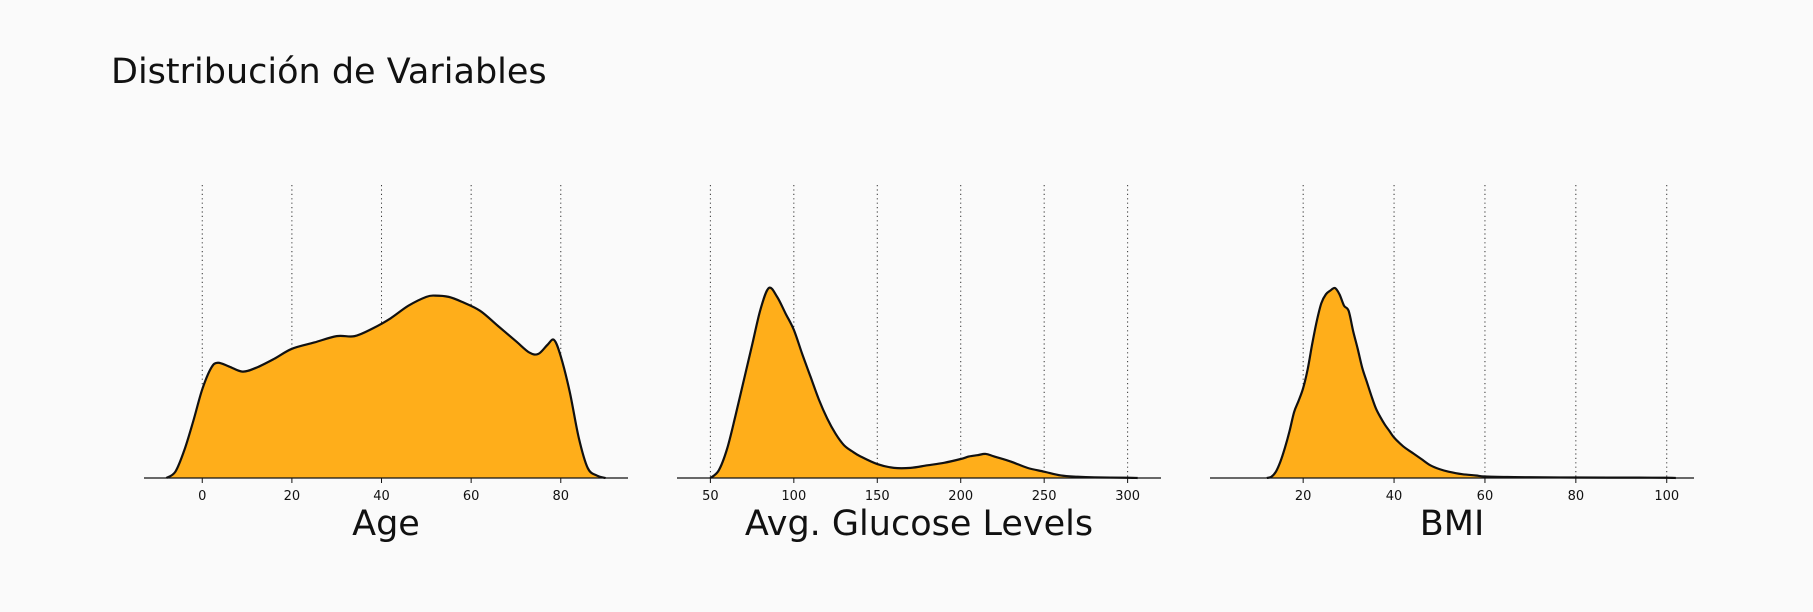 The width and height of the screenshot is (1813, 612). Describe the element at coordinates (877, 496) in the screenshot. I see `x-tick-label: 150` at that location.